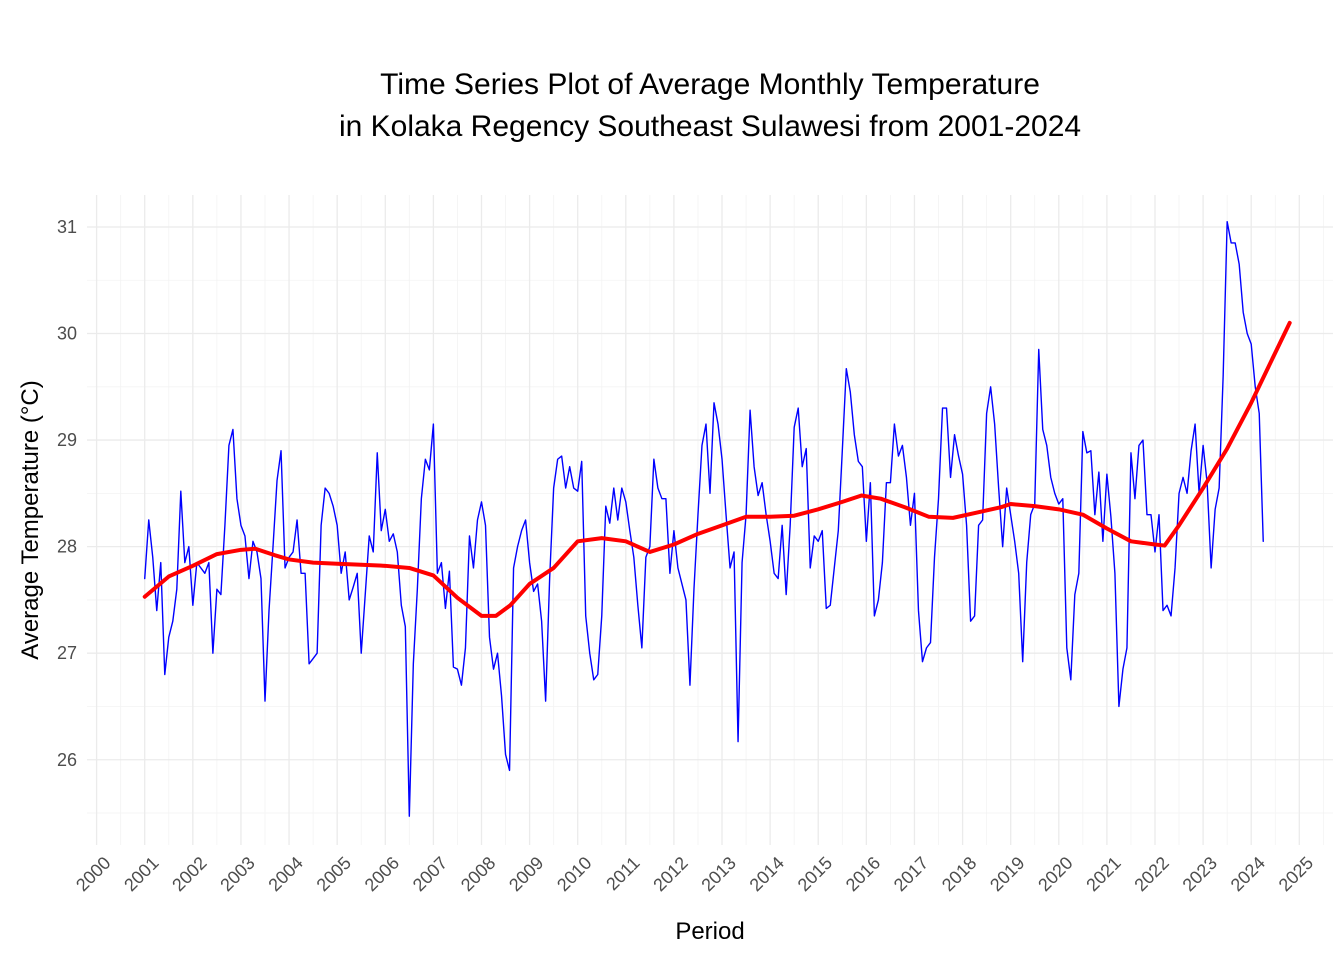 This screenshot has height=960, width=1344. Describe the element at coordinates (623, 874) in the screenshot. I see `x-tick-label: 2011` at that location.